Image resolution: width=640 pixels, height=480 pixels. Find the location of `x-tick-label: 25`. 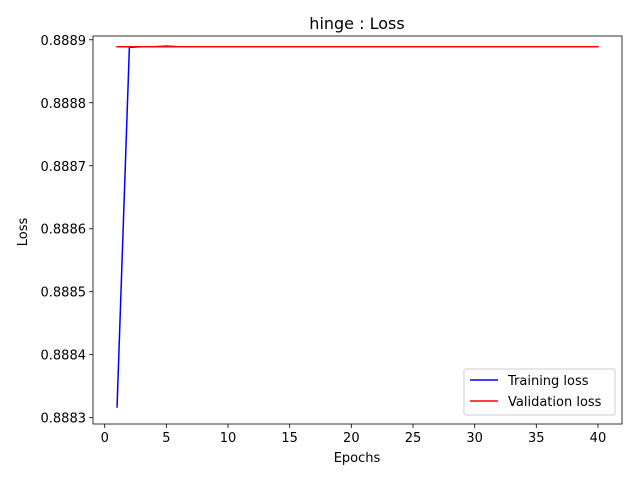

x-tick-label: 25 is located at coordinates (413, 438).